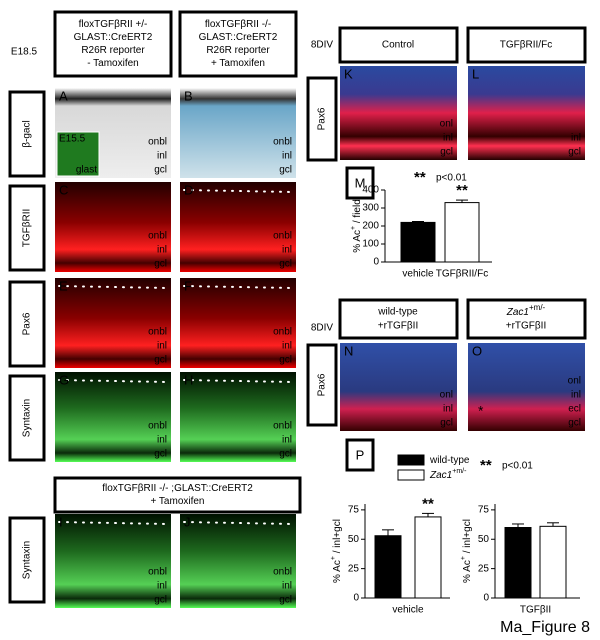 Image resolution: width=600 pixels, height=640 pixels. I want to click on y-tick-label: 200, so click(370, 226).